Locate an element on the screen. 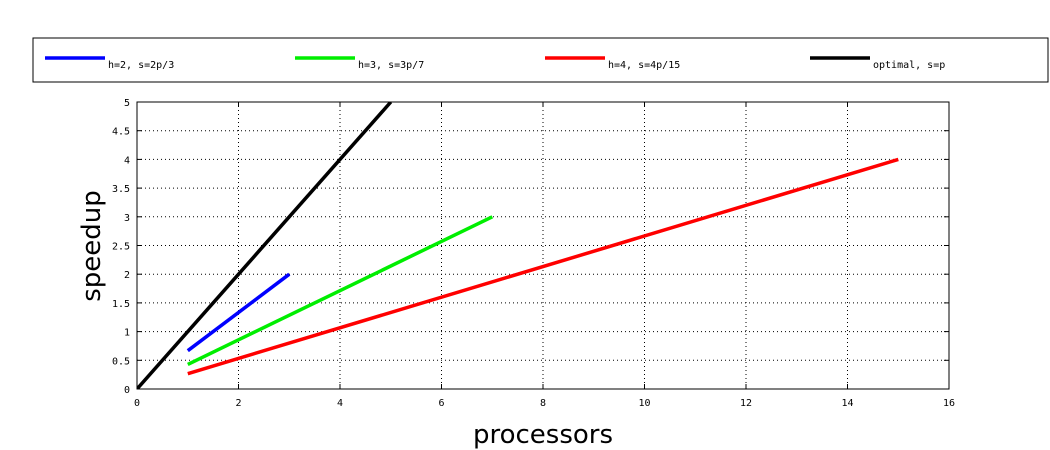 Image resolution: width=1050 pixels, height=450 pixels. x-tick-label: 2 is located at coordinates (238, 403).